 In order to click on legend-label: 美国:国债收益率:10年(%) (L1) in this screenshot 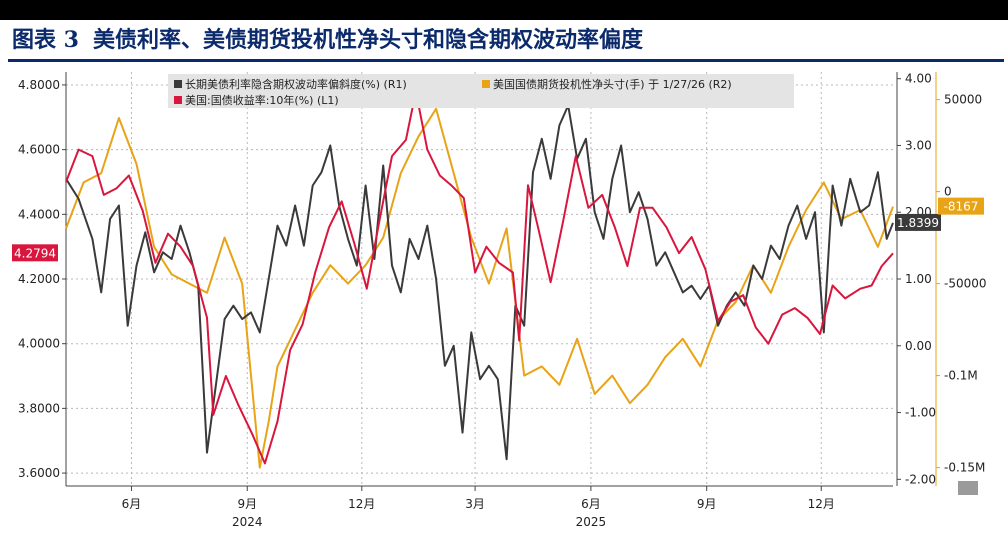, I will do `click(262, 100)`.